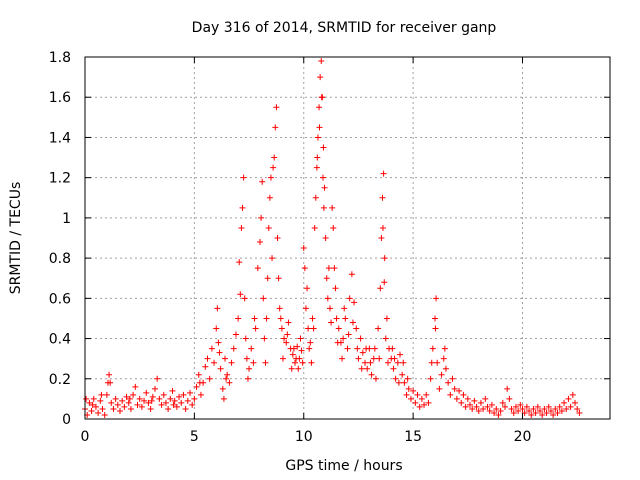 The height and width of the screenshot is (480, 640). What do you see at coordinates (60, 239) in the screenshot?
I see `y-tick-labels: 0 0.2 0.4 0.6 0.8 1 1.2 1.4 1.6 1.8` at bounding box center [60, 239].